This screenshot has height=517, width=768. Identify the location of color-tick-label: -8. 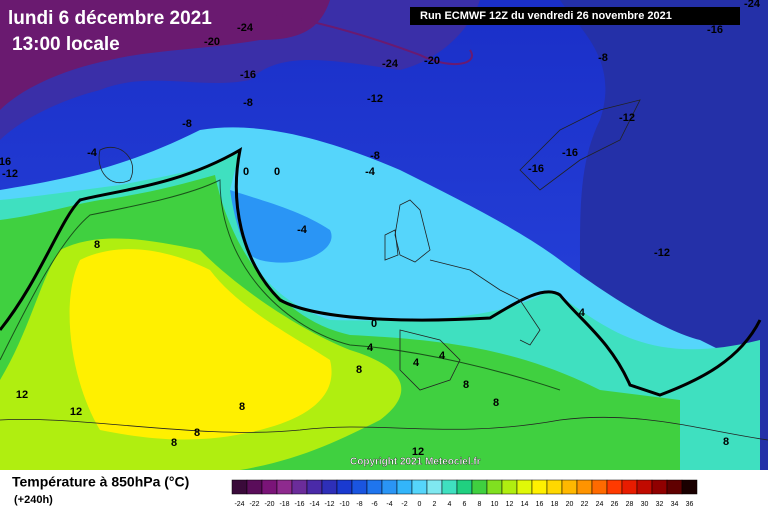
(359, 504).